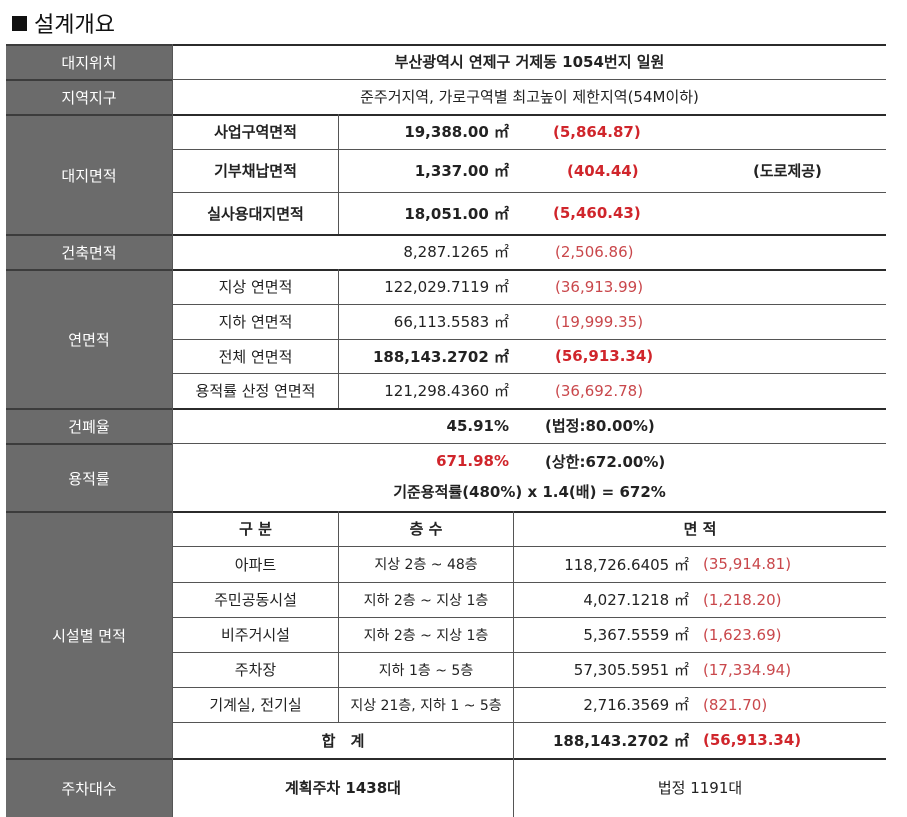  I want to click on facility-total-label: 합 계, so click(343, 740).